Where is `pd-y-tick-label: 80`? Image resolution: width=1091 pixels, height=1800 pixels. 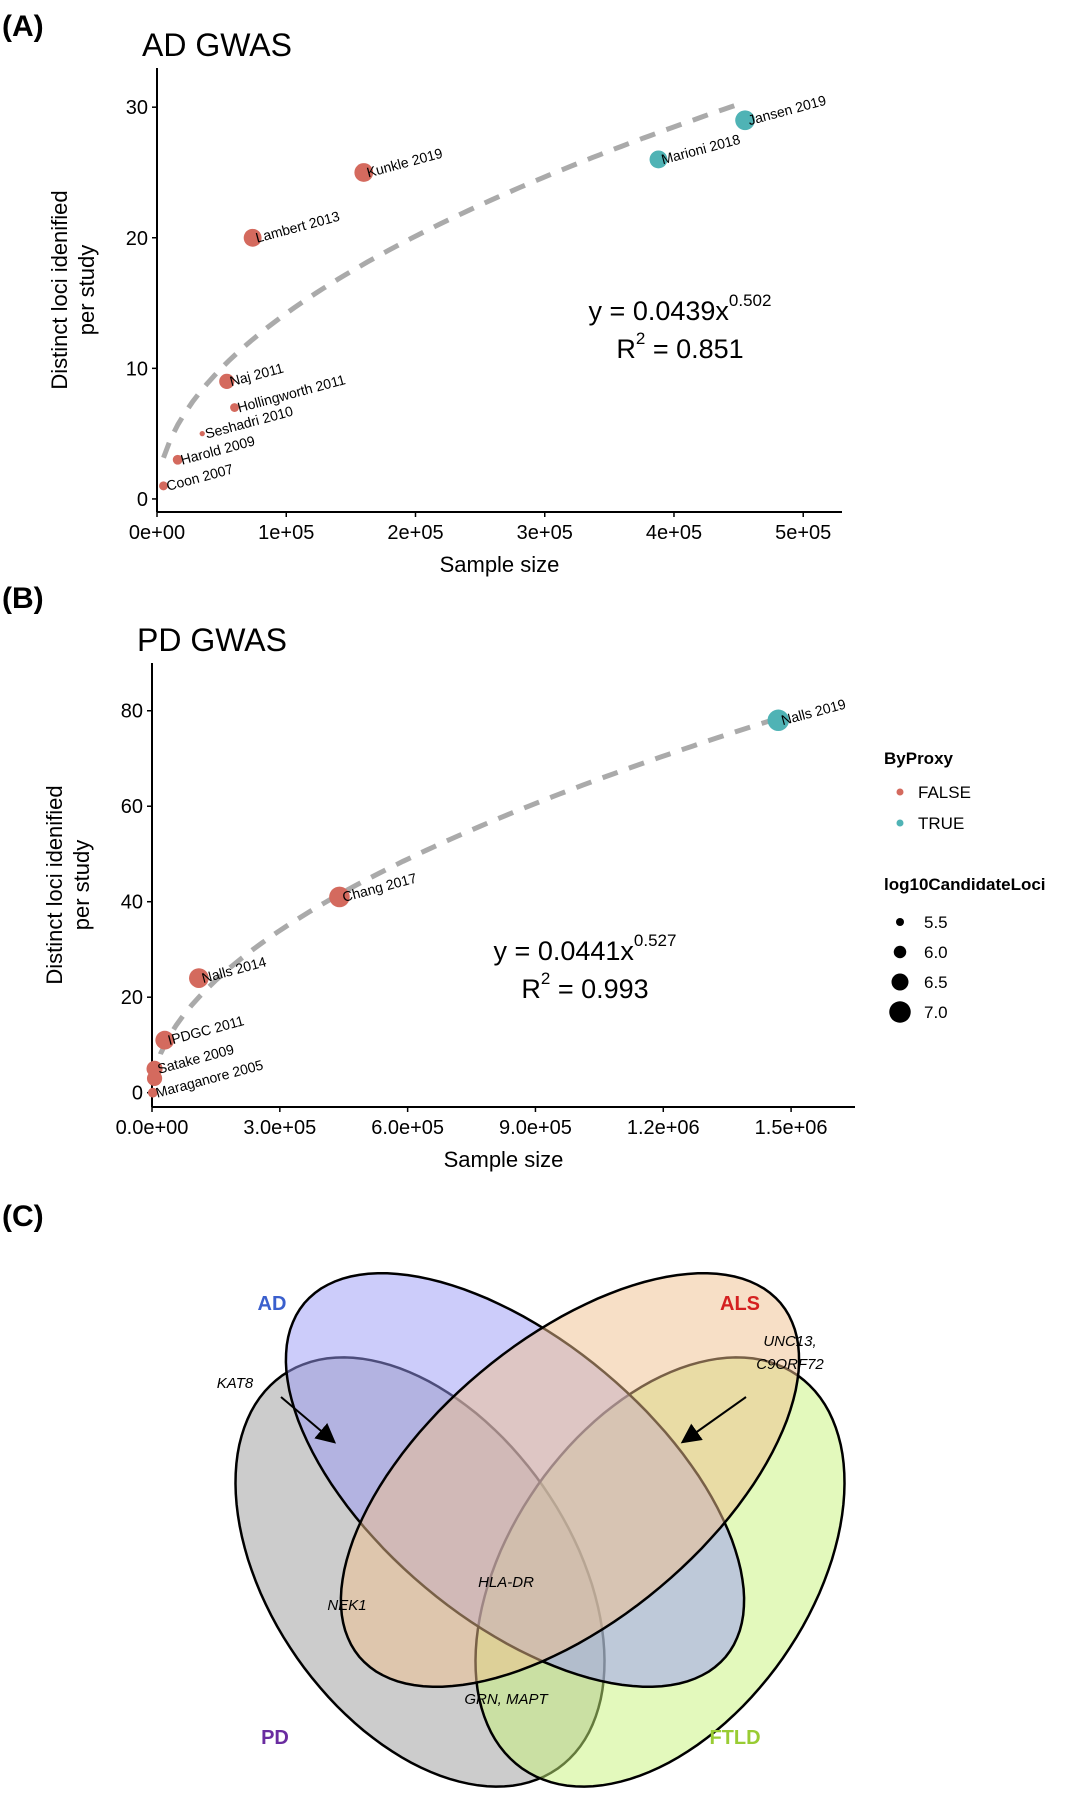 pd-y-tick-label: 80 is located at coordinates (132, 712).